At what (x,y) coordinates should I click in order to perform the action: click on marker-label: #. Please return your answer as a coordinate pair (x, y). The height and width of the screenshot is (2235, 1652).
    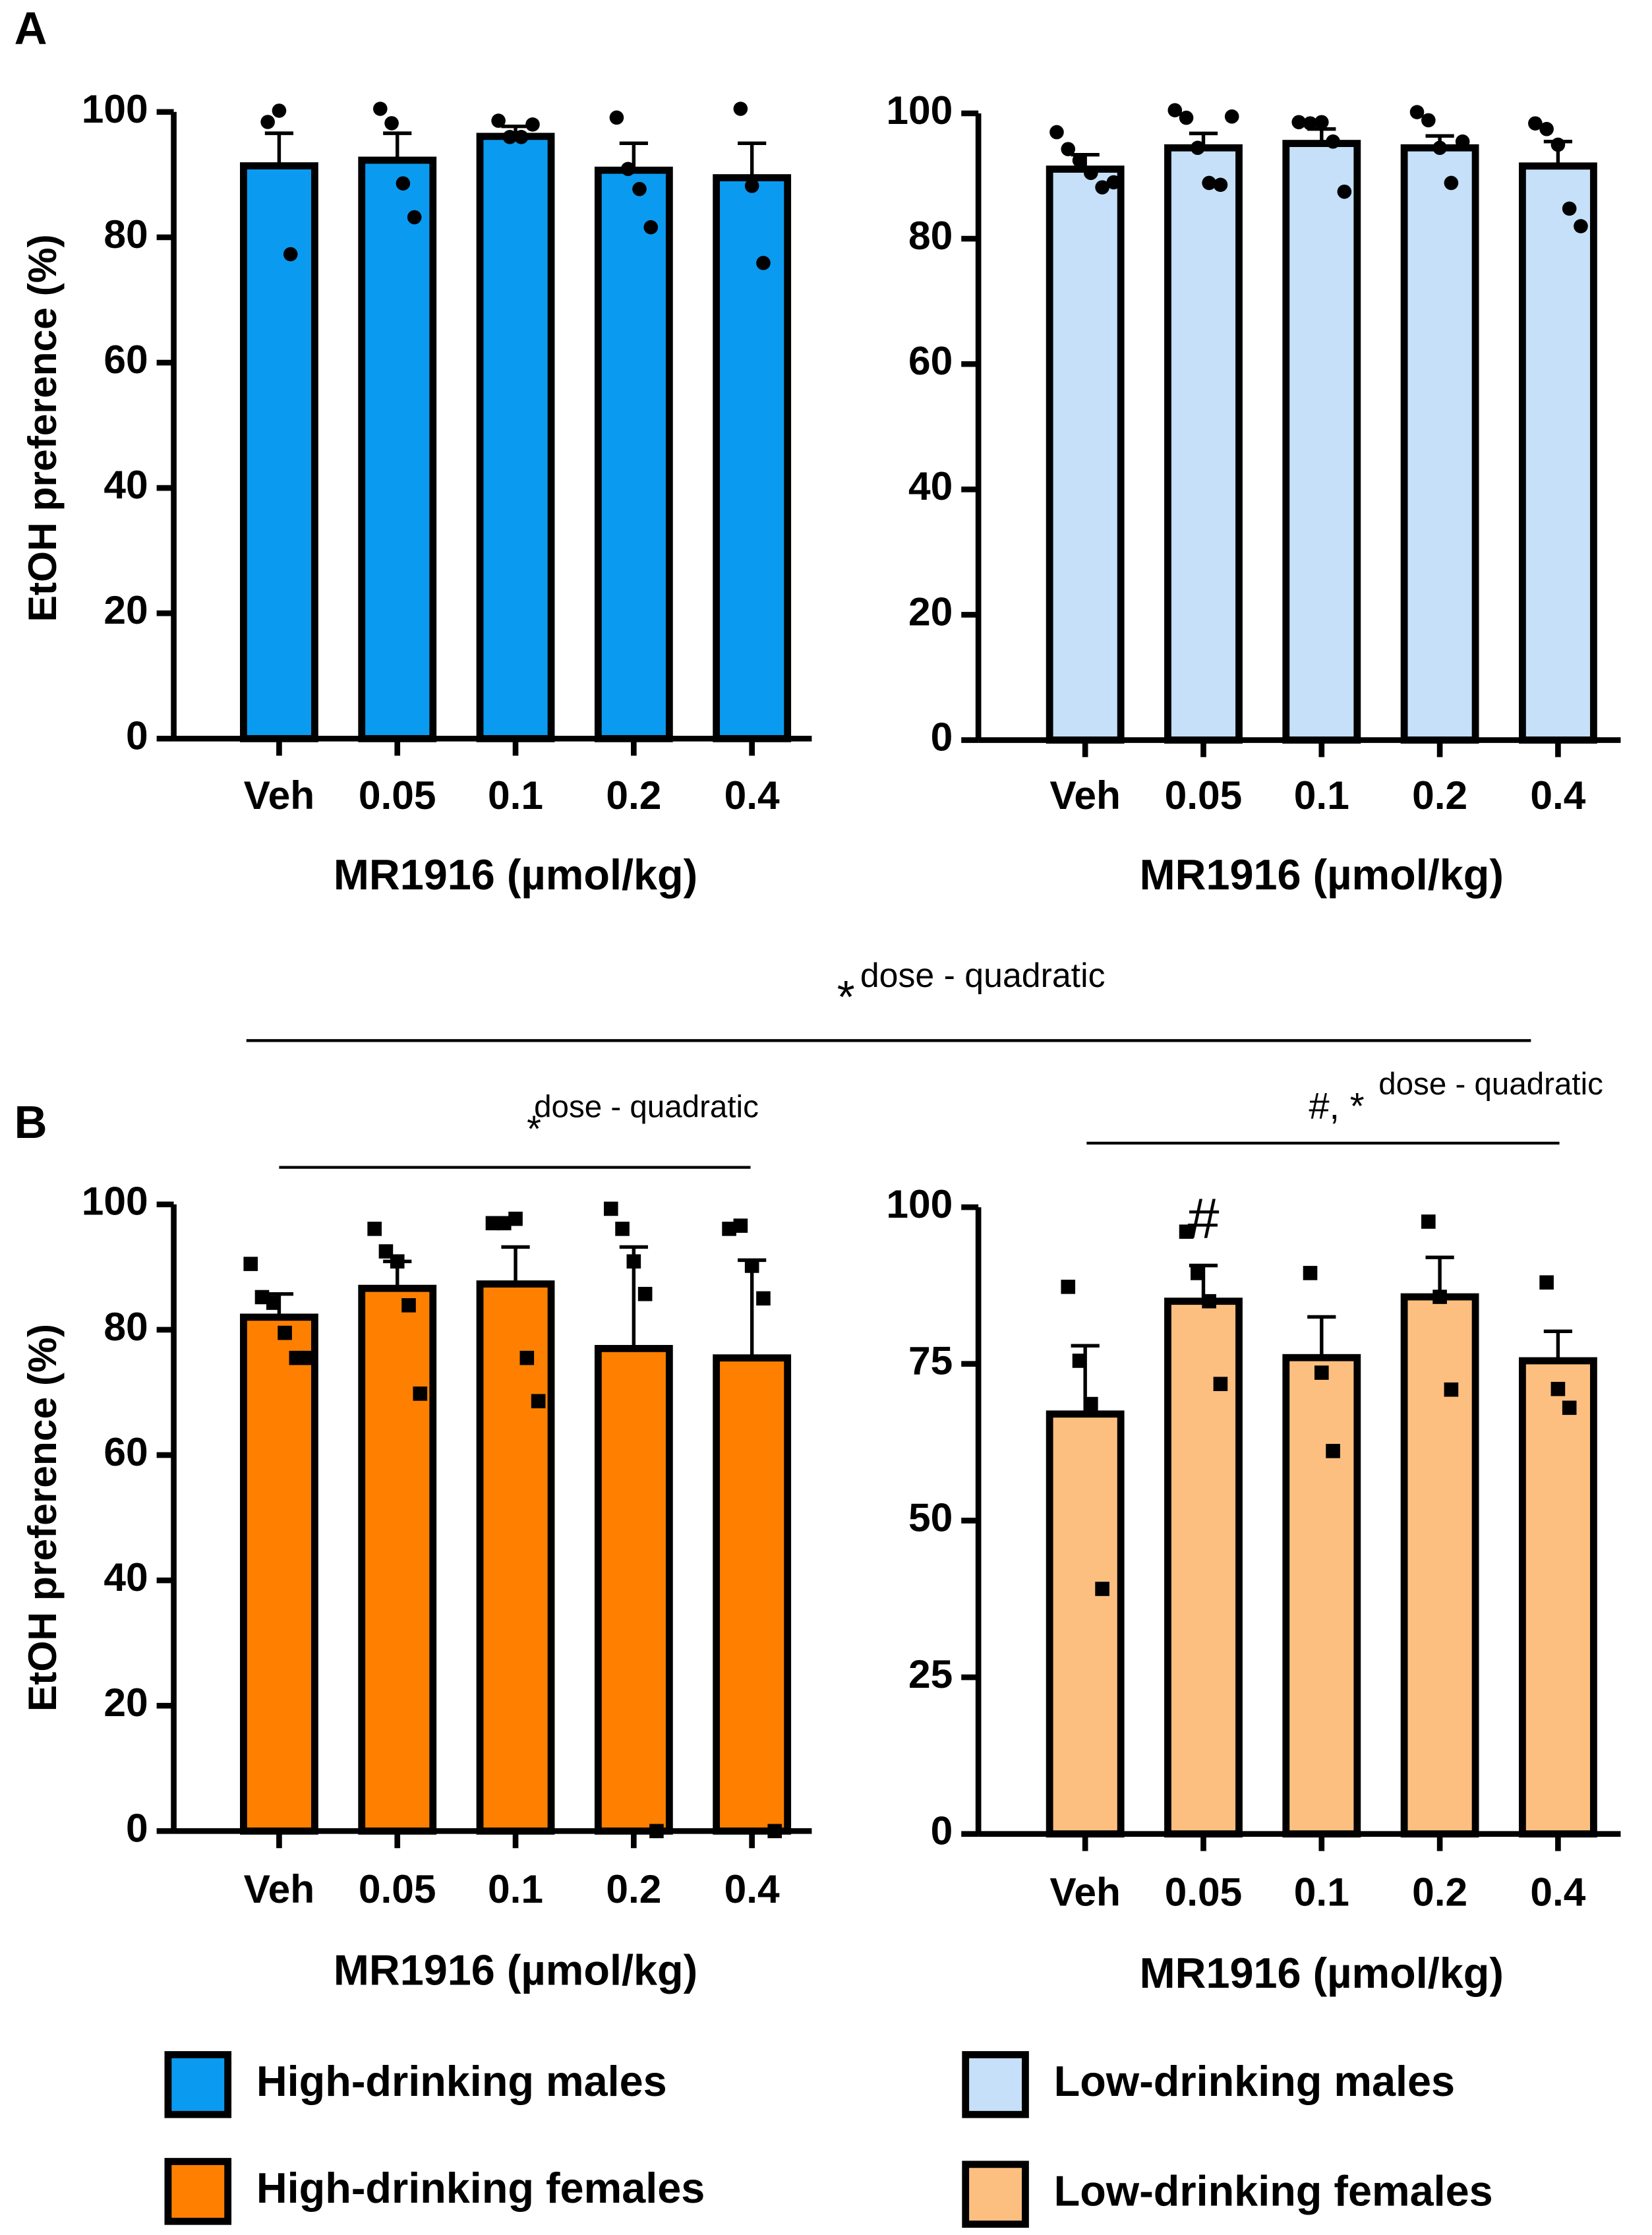
    Looking at the image, I should click on (1203, 1219).